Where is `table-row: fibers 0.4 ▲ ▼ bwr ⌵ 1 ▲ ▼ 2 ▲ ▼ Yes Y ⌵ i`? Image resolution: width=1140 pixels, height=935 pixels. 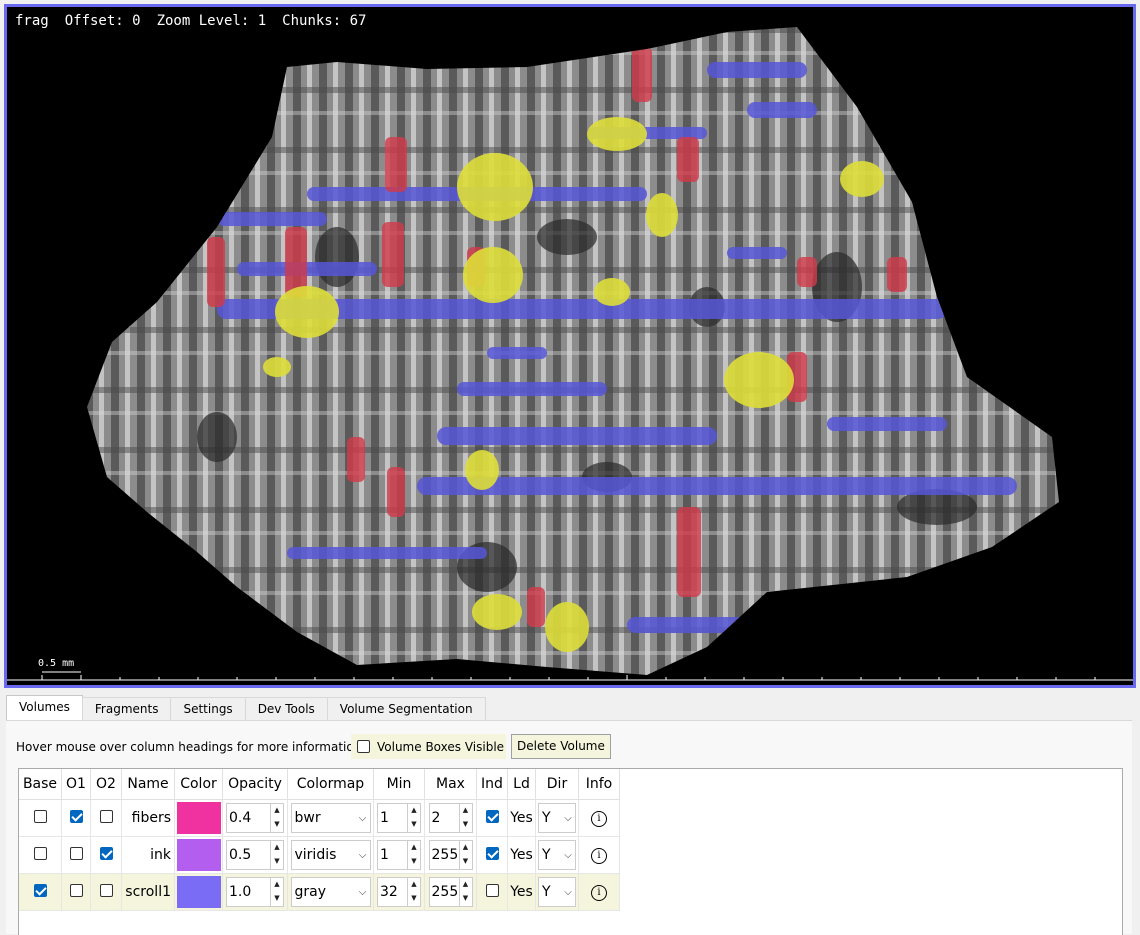 table-row: fibers 0.4 ▲ ▼ bwr ⌵ 1 ▲ ▼ 2 ▲ ▼ Yes Y ⌵ i is located at coordinates (319, 818).